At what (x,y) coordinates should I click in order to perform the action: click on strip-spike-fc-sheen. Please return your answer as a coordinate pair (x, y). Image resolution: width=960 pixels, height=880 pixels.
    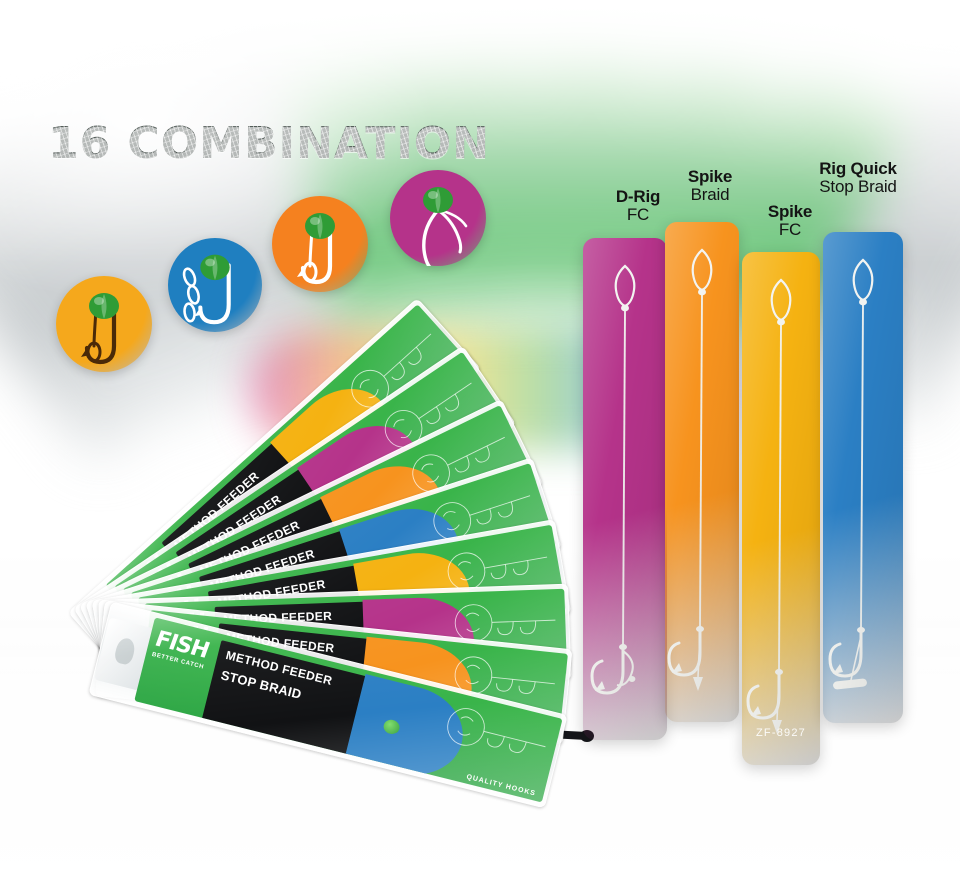
    Looking at the image, I should click on (781, 508).